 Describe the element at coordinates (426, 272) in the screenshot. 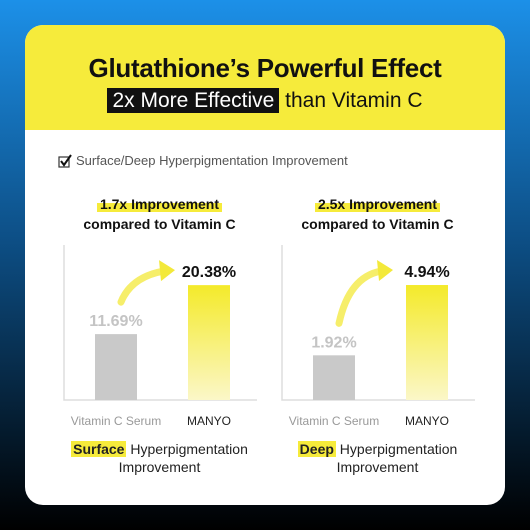

I see `value-label: 4.94%` at that location.